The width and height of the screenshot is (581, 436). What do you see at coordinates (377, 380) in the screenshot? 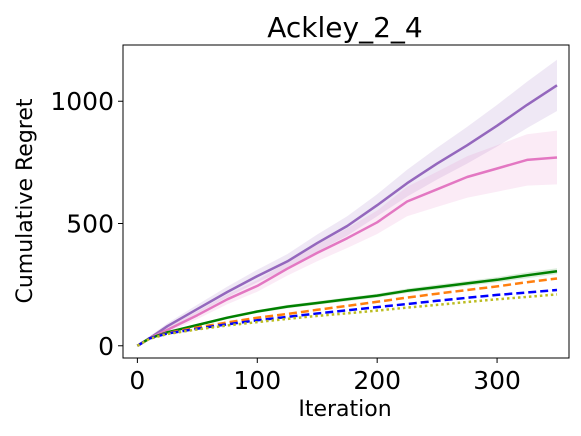
I see `x-tick-label: 200` at bounding box center [377, 380].